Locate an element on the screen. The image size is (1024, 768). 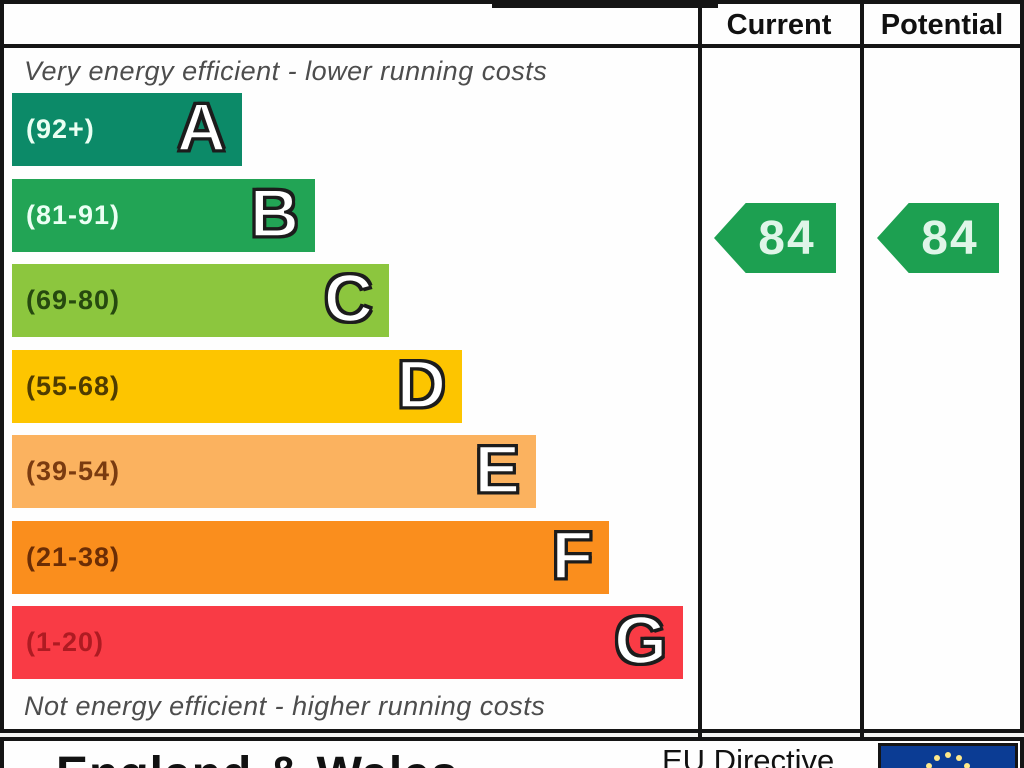
band-f-range: (21-38) is located at coordinates (73, 557).